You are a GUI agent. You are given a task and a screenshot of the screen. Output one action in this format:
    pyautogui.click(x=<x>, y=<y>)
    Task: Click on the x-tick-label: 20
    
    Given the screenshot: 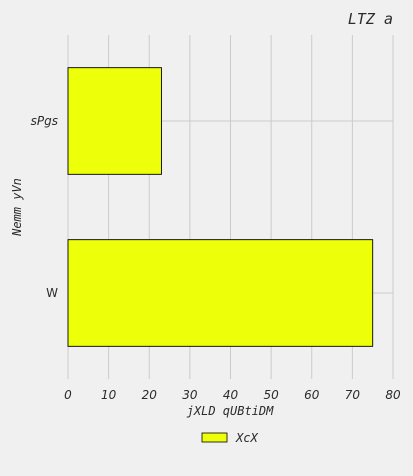 What is the action you would take?
    pyautogui.click(x=150, y=395)
    